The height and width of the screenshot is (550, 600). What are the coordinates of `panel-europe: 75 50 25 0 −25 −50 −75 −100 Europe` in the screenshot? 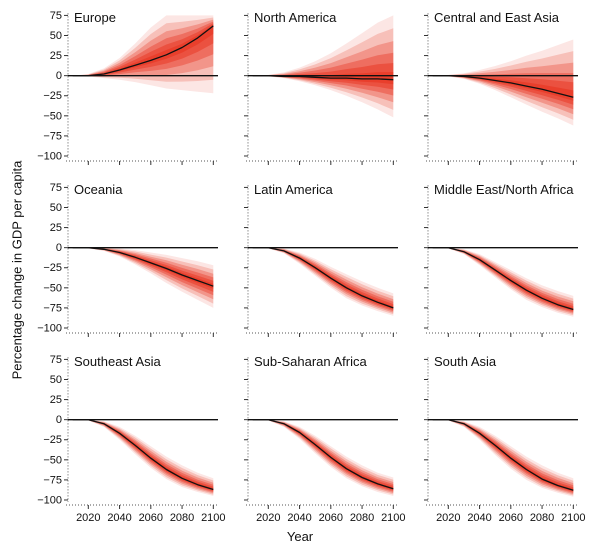 It's located at (127, 87).